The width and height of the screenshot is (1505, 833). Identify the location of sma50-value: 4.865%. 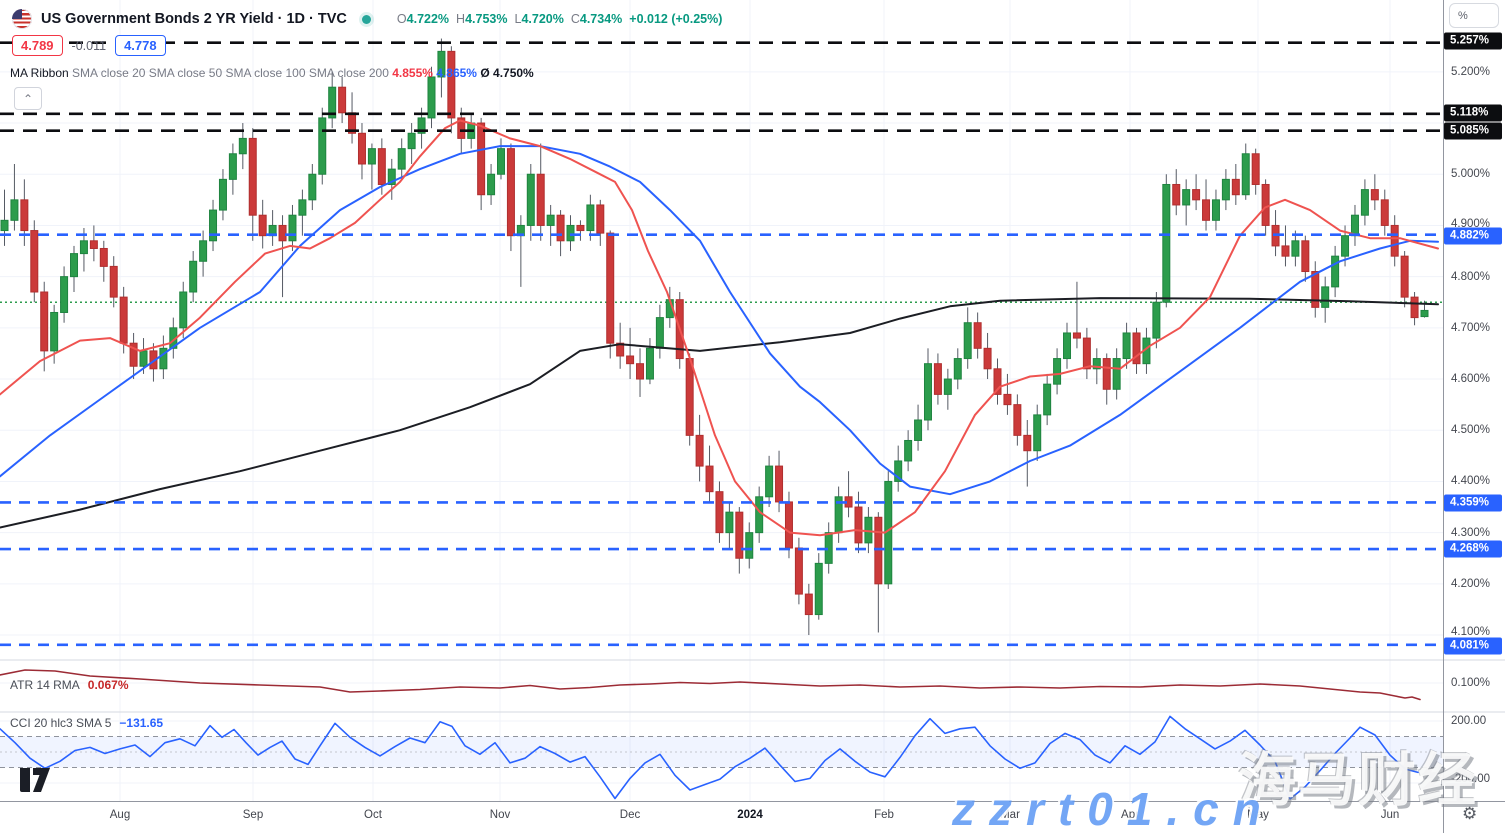
(456, 73).